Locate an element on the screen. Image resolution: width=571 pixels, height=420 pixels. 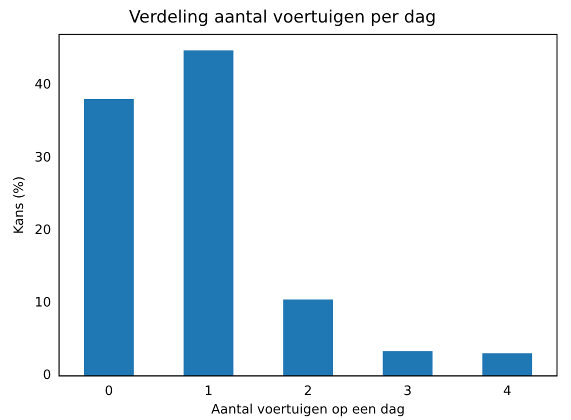
y-tick-label: 40 is located at coordinates (43, 85).